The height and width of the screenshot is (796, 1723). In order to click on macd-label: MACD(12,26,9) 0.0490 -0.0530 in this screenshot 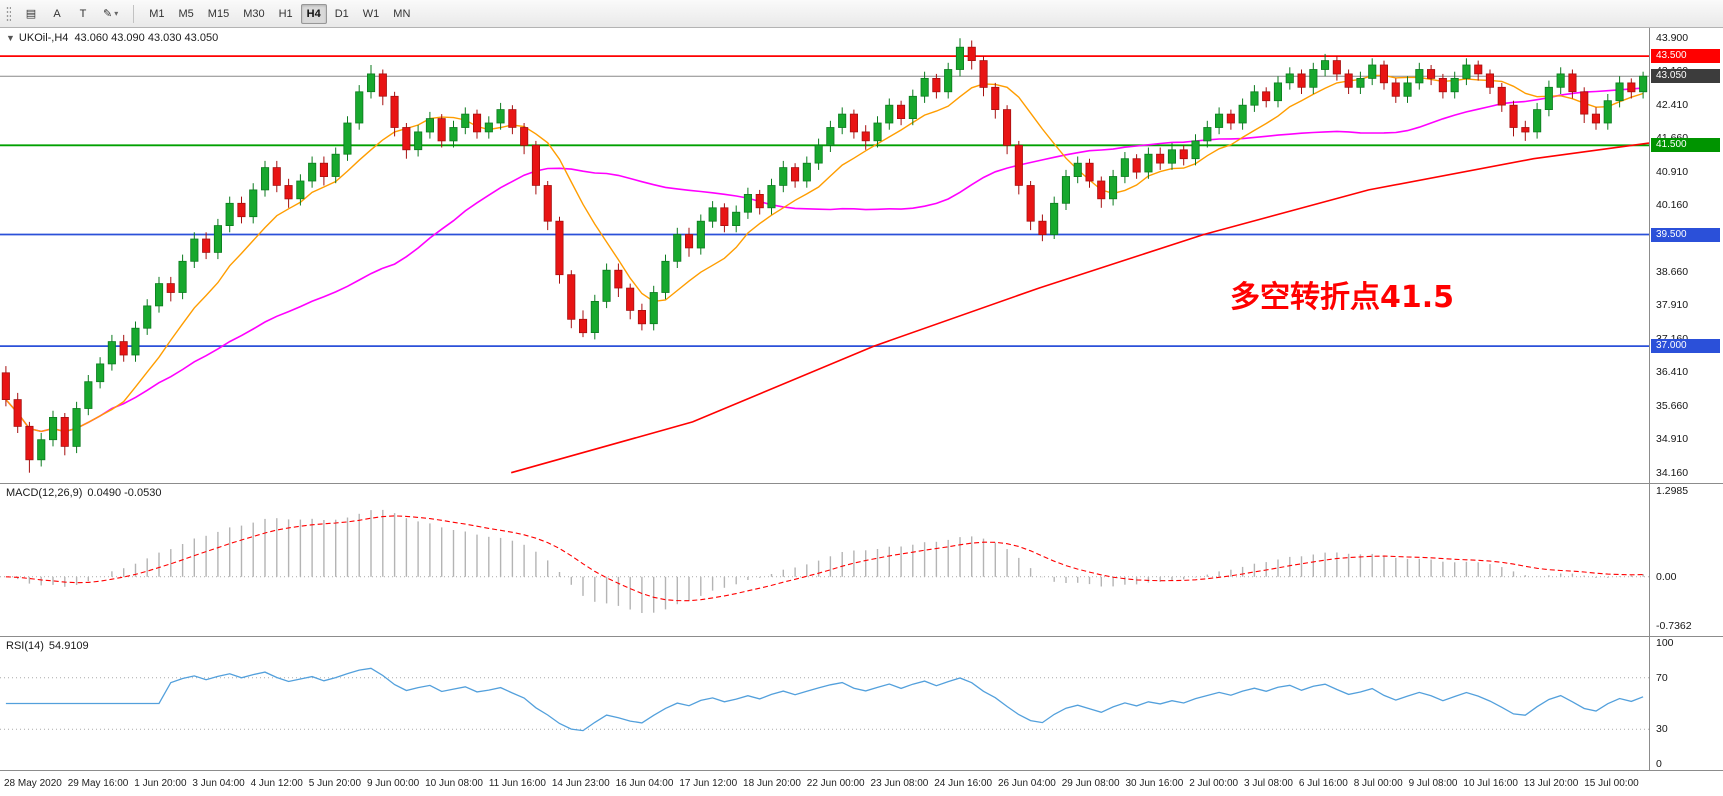, I will do `click(83, 493)`.